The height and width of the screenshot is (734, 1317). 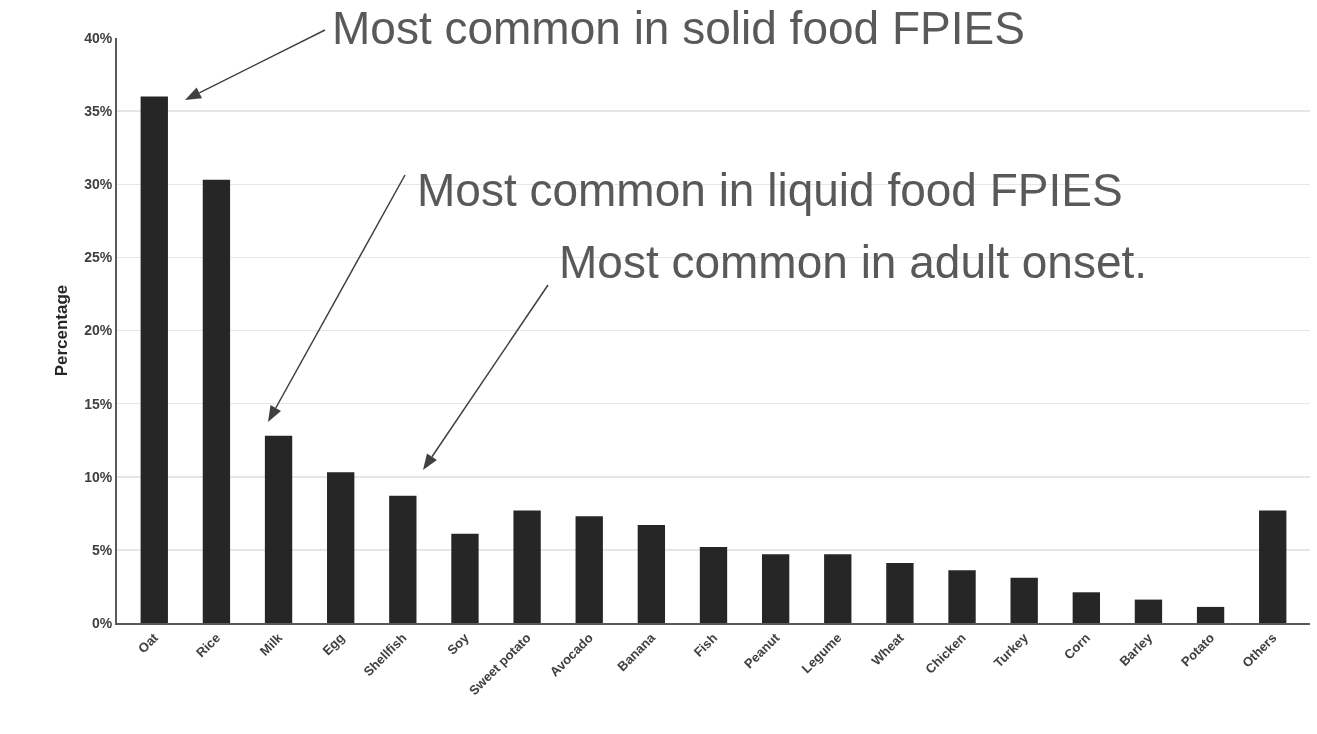 I want to click on y-axis-title: Percentage, so click(x=62, y=330).